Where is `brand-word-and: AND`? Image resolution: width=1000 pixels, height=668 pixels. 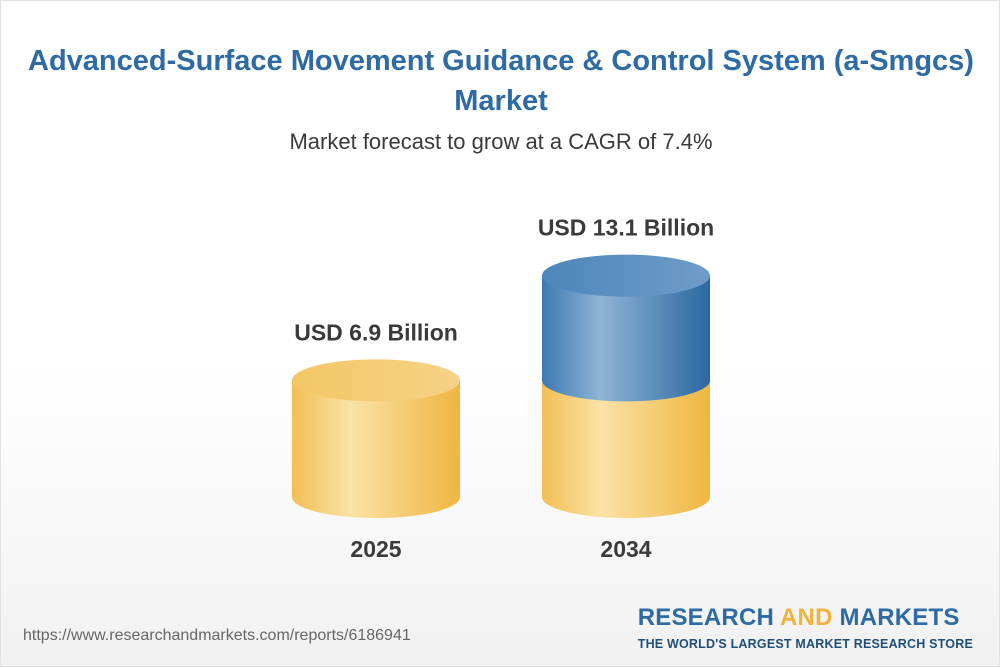 brand-word-and: AND is located at coordinates (806, 617).